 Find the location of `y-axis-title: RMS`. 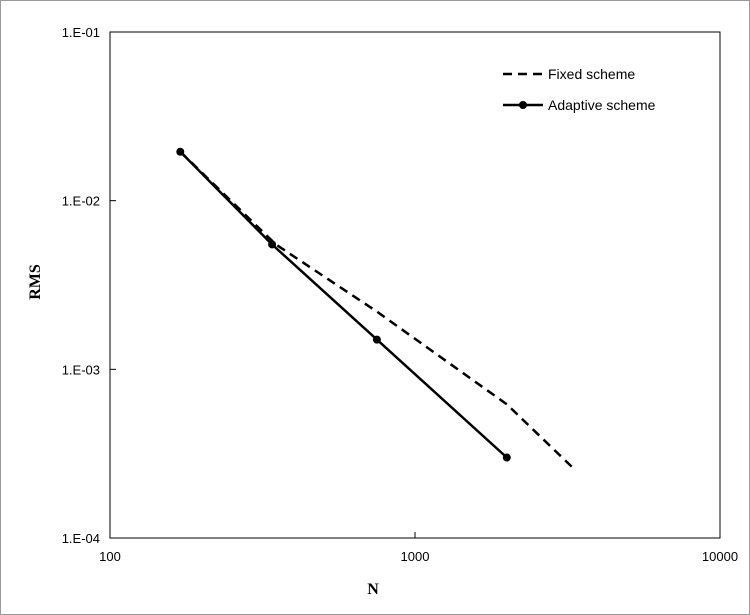

y-axis-title: RMS is located at coordinates (35, 282).